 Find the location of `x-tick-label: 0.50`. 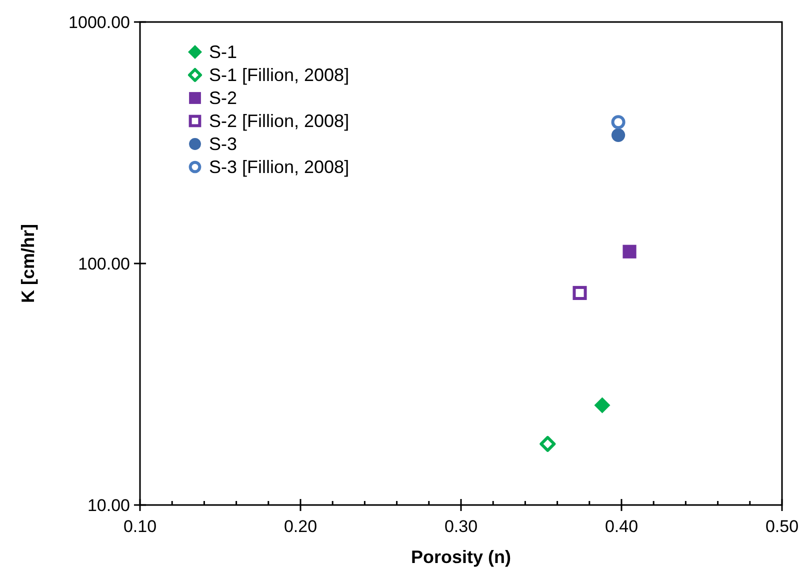

x-tick-label: 0.50 is located at coordinates (782, 526).